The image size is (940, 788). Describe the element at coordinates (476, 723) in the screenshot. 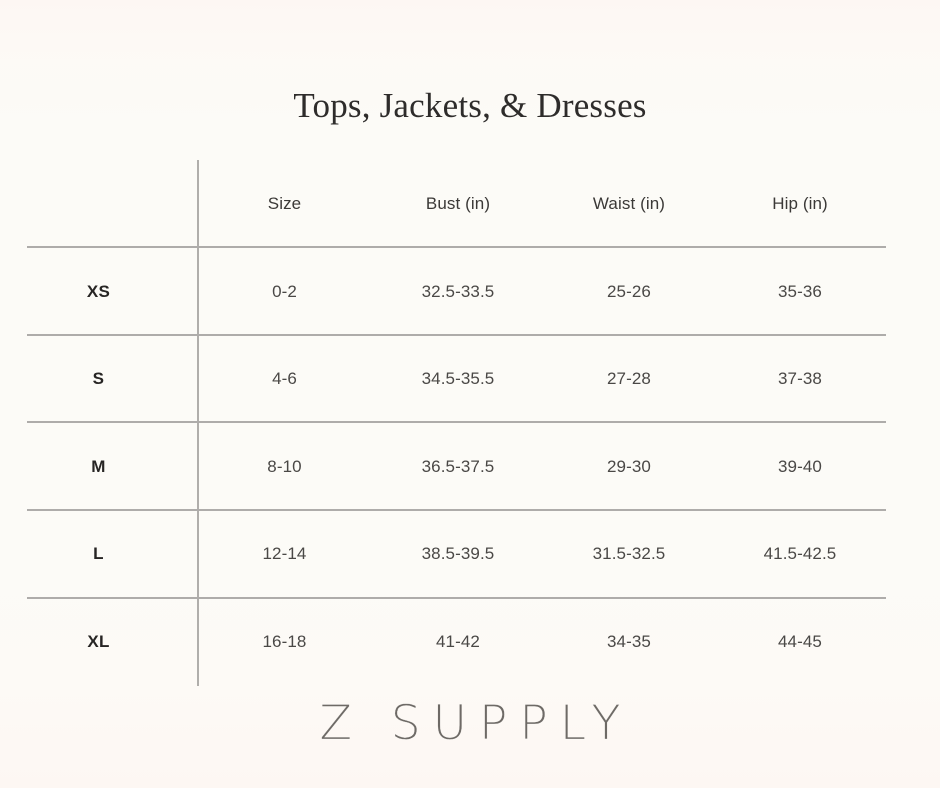

I see `brand-logo: Z SUPPLY` at that location.